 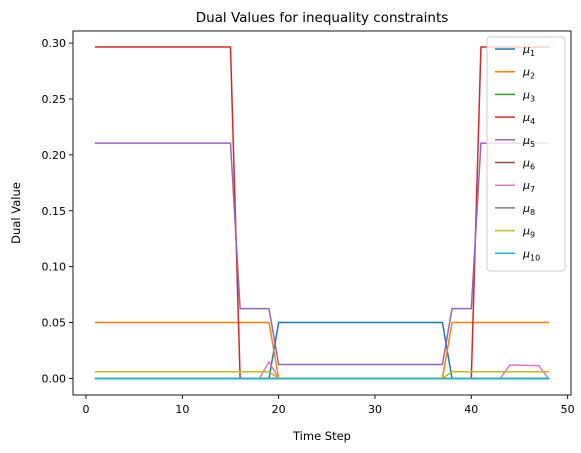 I want to click on x-tick-label: 40, so click(x=471, y=409).